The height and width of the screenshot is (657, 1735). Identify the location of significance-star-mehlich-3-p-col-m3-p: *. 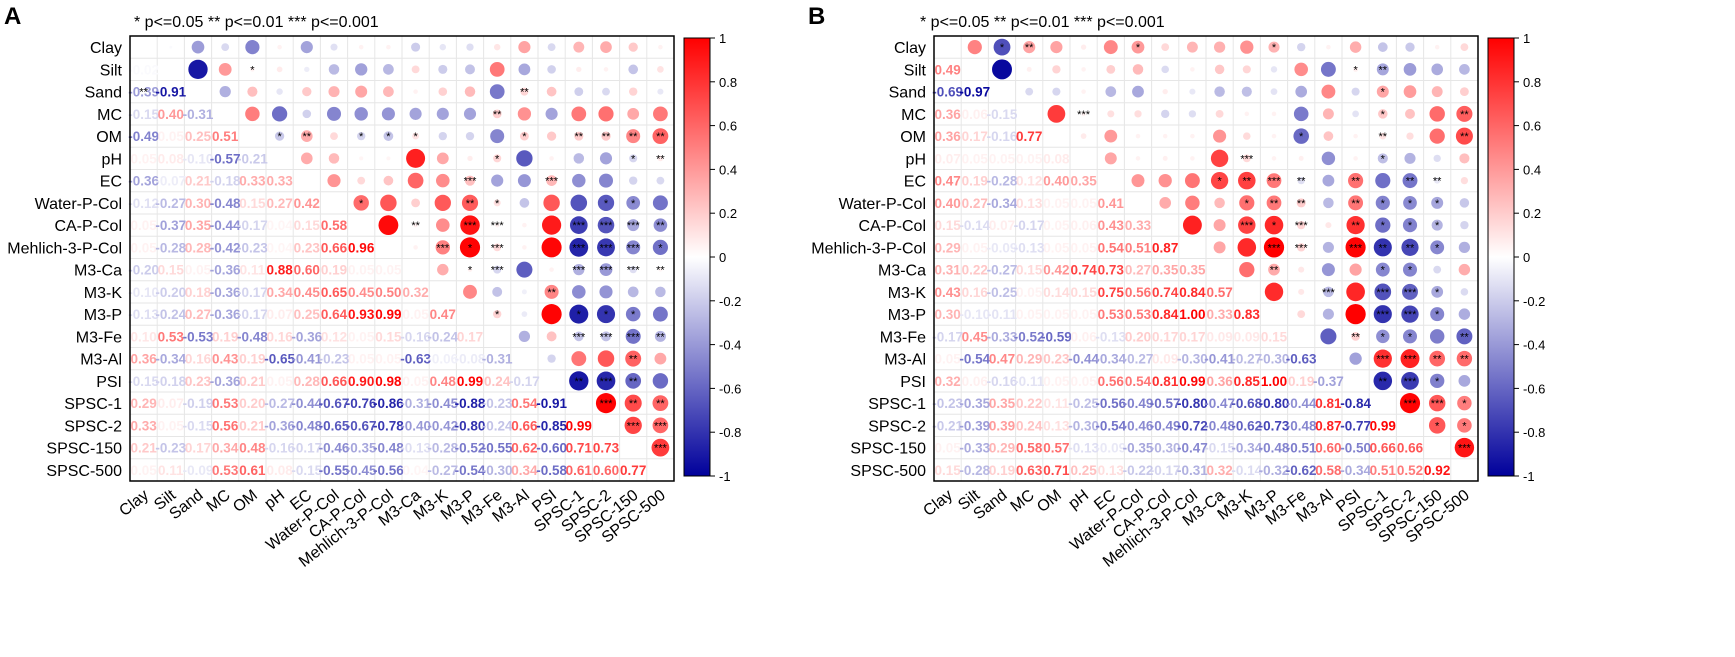
(470, 248).